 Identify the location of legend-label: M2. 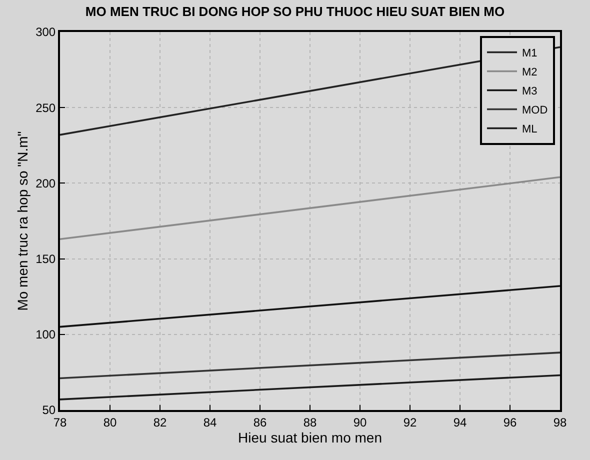
(530, 72).